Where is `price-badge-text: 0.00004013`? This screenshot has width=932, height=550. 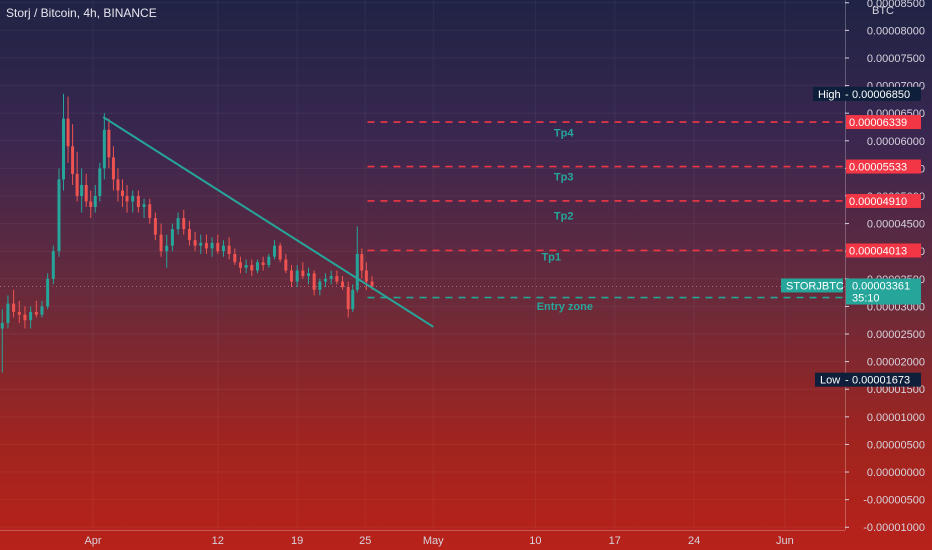
price-badge-text: 0.00004013 is located at coordinates (878, 251).